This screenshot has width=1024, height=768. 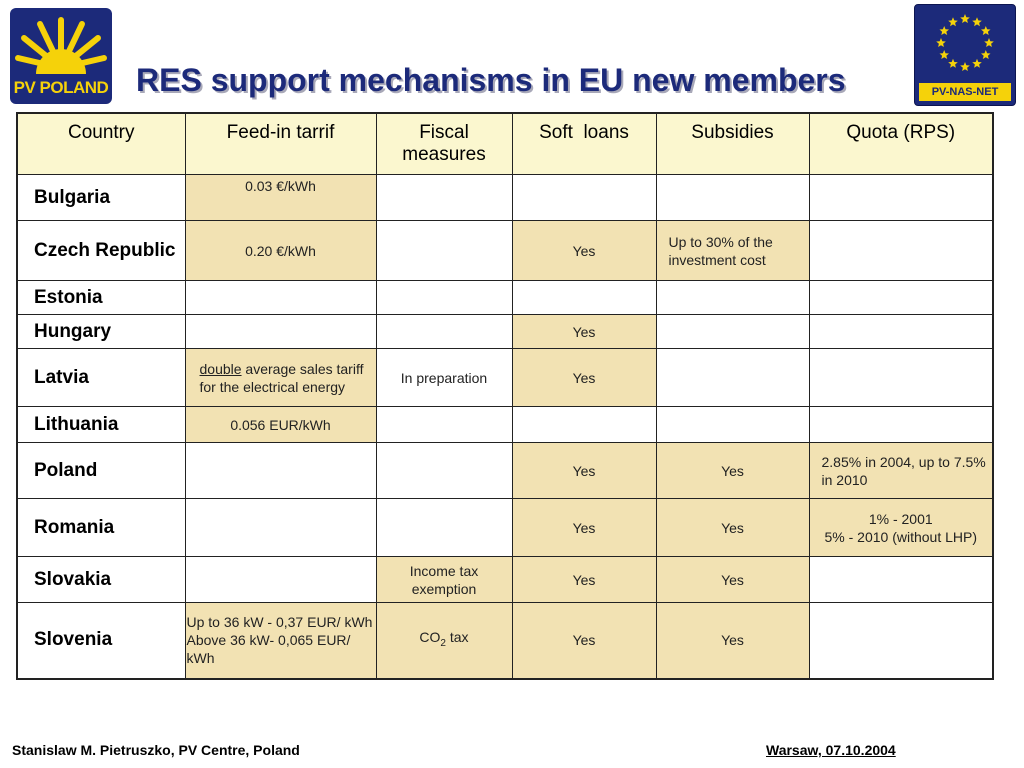 What do you see at coordinates (268, 649) in the screenshot?
I see `feed-in-line-2: Above 36 kW- 0,065 EUR/ kWh` at bounding box center [268, 649].